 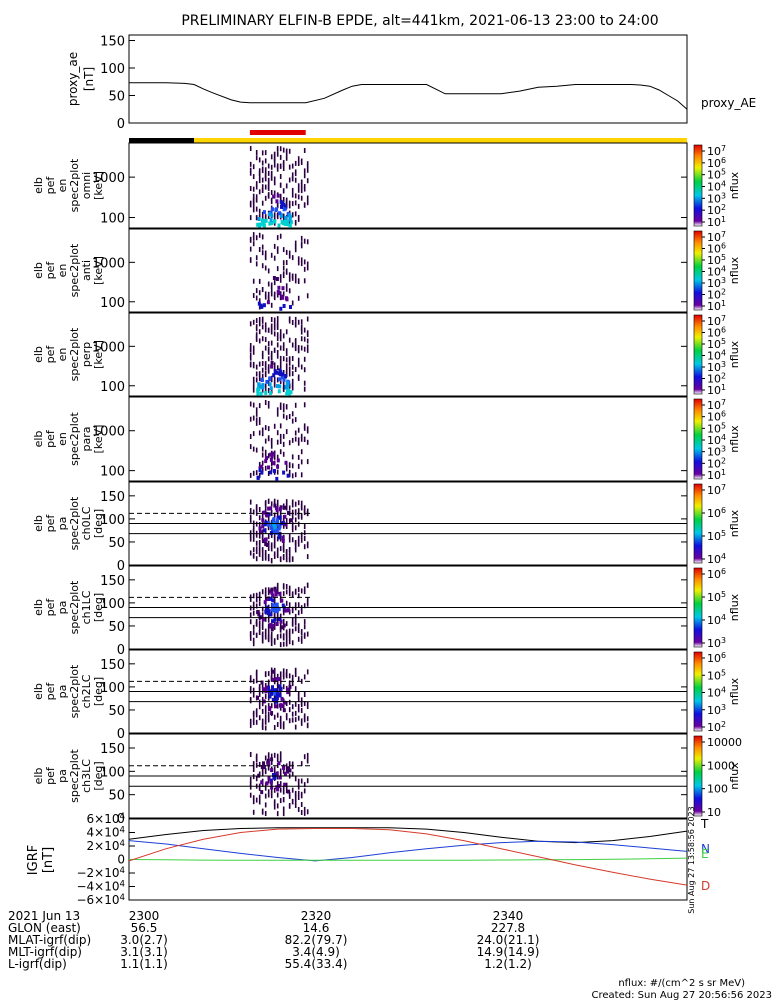 What do you see at coordinates (734, 691) in the screenshot?
I see `colorbar-label: nflux` at bounding box center [734, 691].